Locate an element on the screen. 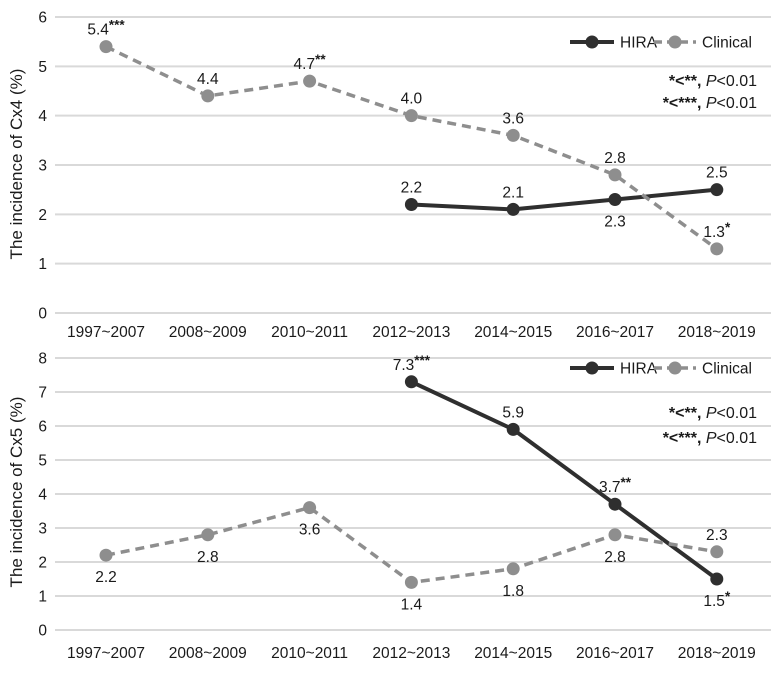 This screenshot has width=775, height=674. data-label: 4.4 is located at coordinates (208, 79).